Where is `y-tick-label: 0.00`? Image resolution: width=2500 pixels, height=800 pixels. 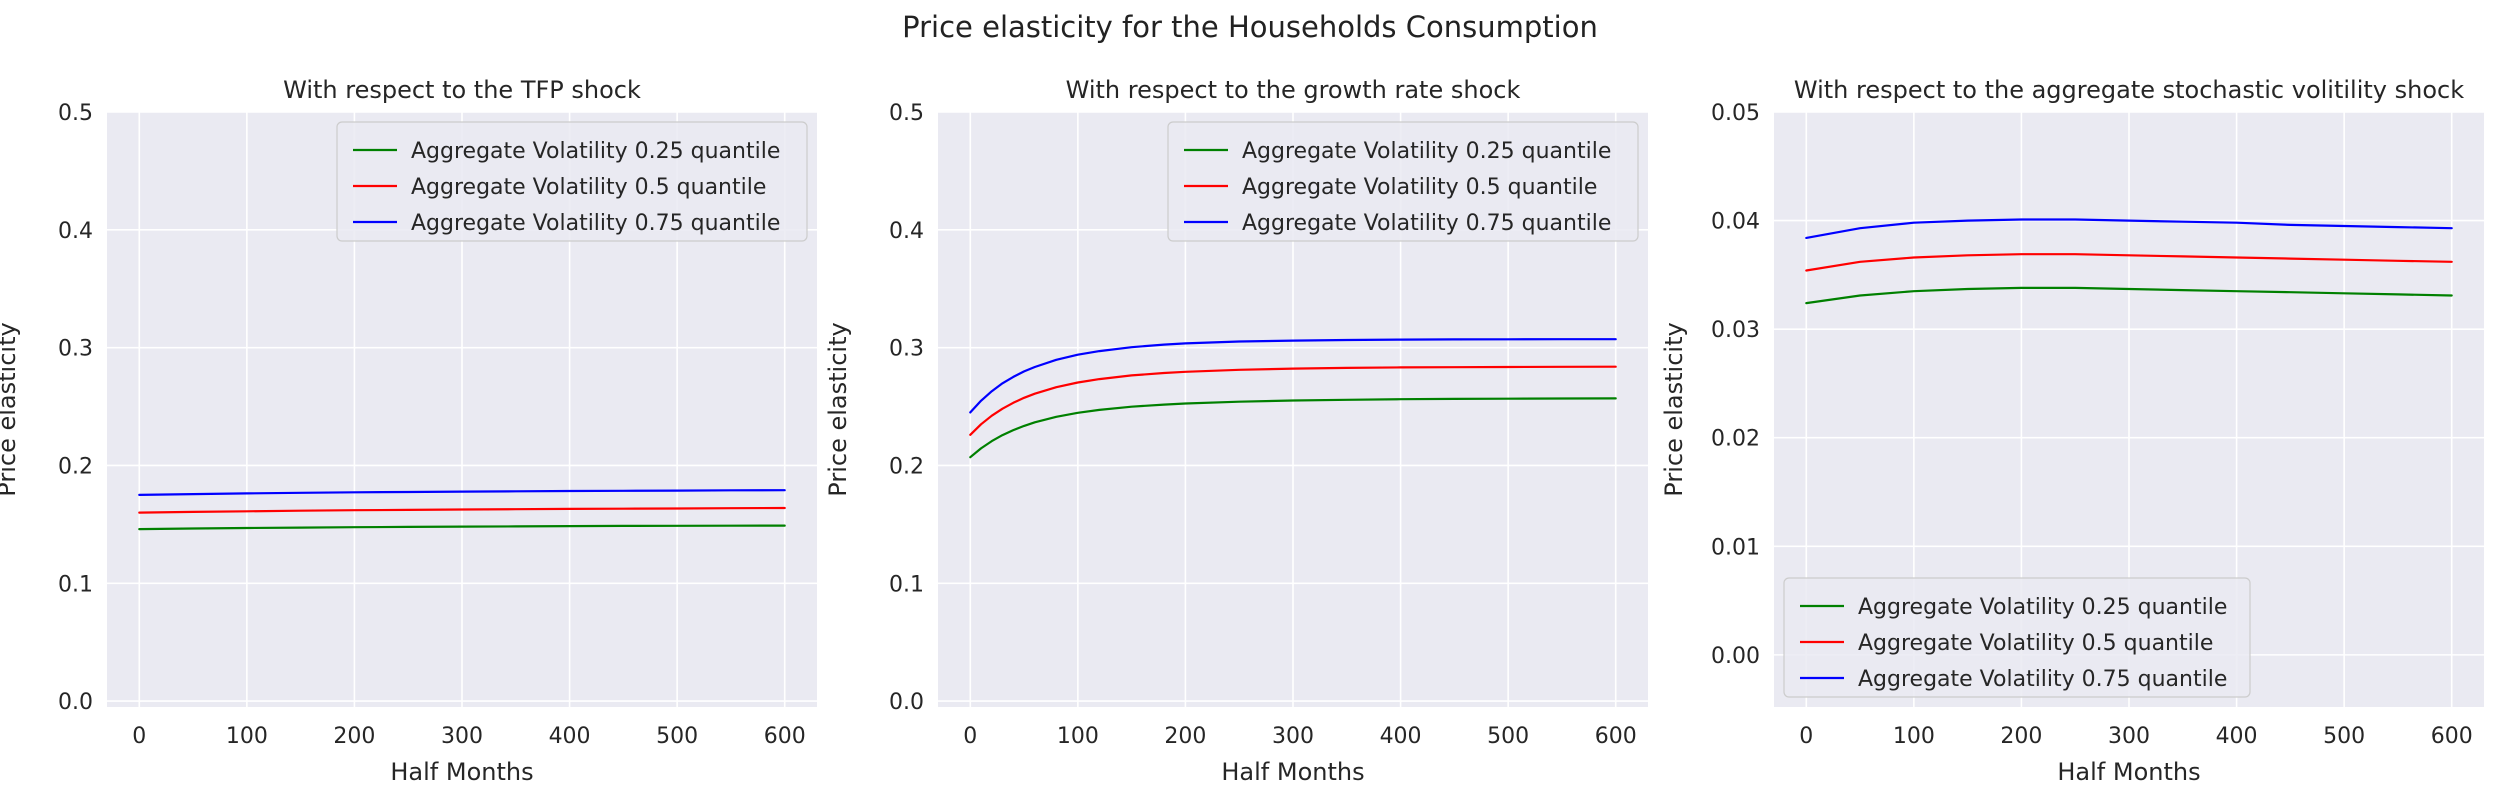
y-tick-label: 0.00 is located at coordinates (1735, 656).